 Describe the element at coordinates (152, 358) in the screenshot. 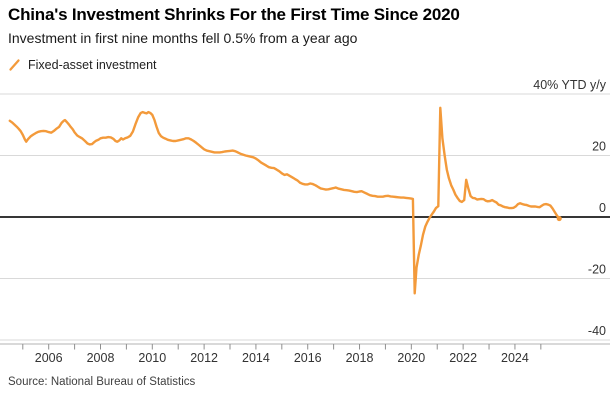

I see `x-tick-label: 2010` at that location.